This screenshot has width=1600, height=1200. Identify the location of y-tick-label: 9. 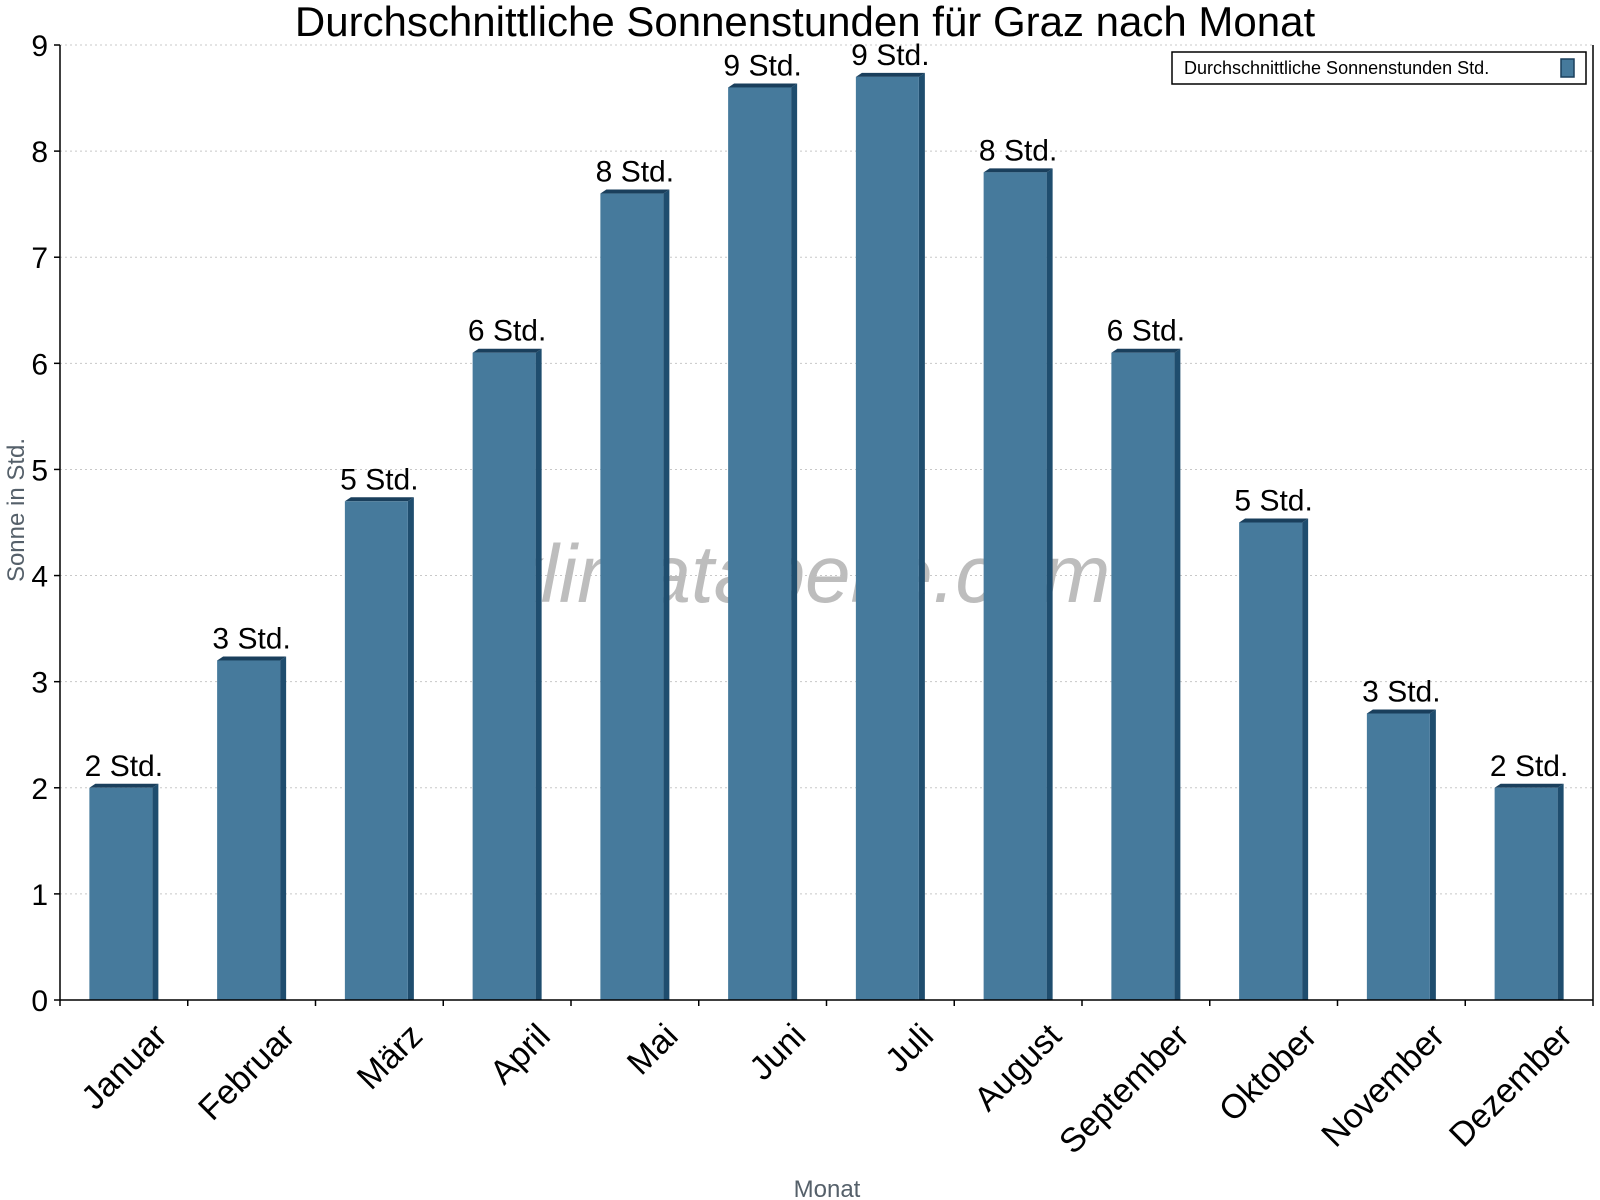
(39, 46).